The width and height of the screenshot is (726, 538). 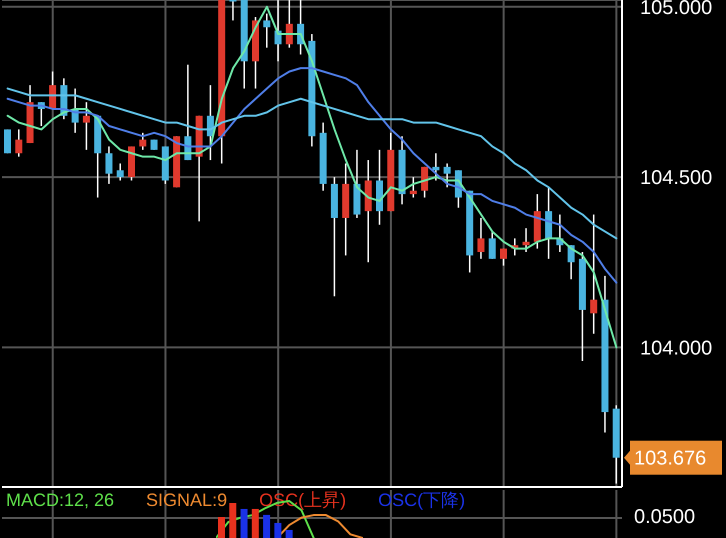 What do you see at coordinates (670, 459) in the screenshot?
I see `text: 103.676` at bounding box center [670, 459].